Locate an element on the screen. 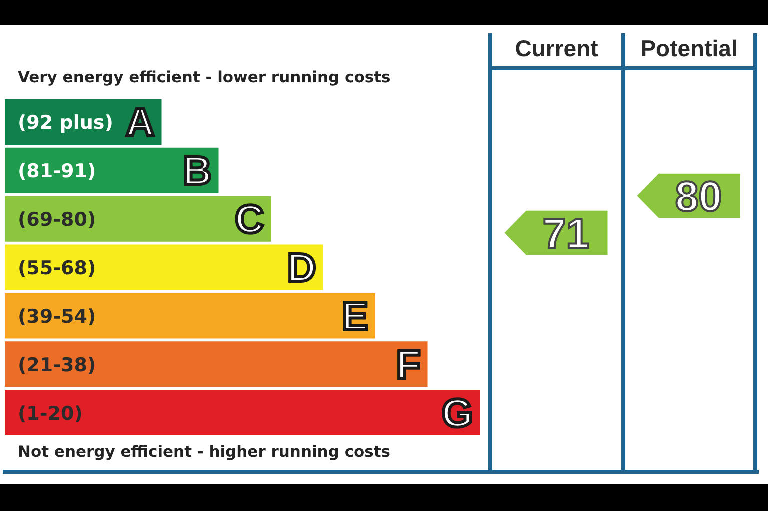 The image size is (768, 511). text: Not energy efficient - higher running costs is located at coordinates (204, 452).